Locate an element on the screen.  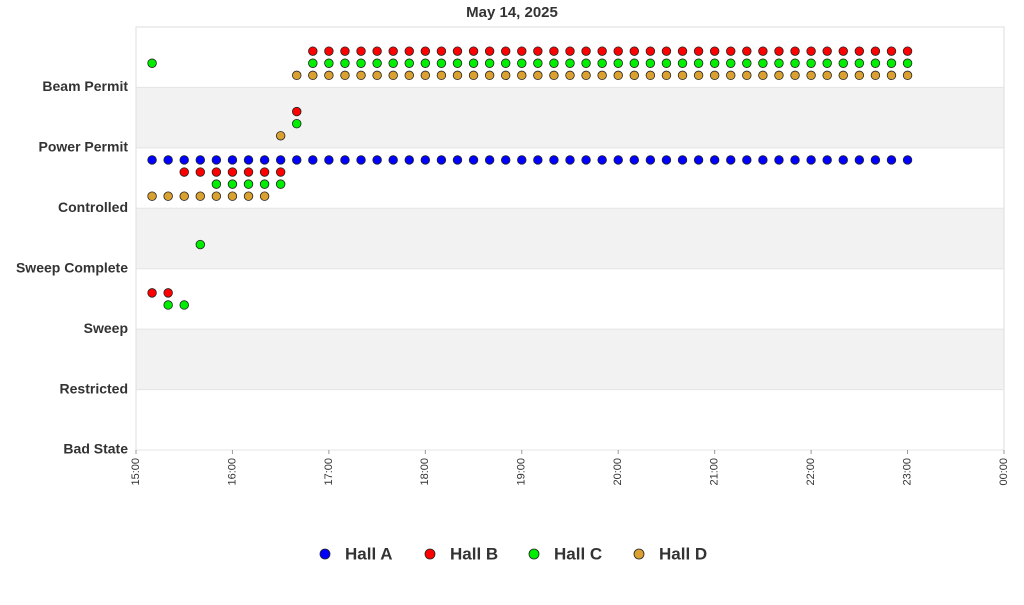
chart-title: May 14, 2025 is located at coordinates (512, 12).